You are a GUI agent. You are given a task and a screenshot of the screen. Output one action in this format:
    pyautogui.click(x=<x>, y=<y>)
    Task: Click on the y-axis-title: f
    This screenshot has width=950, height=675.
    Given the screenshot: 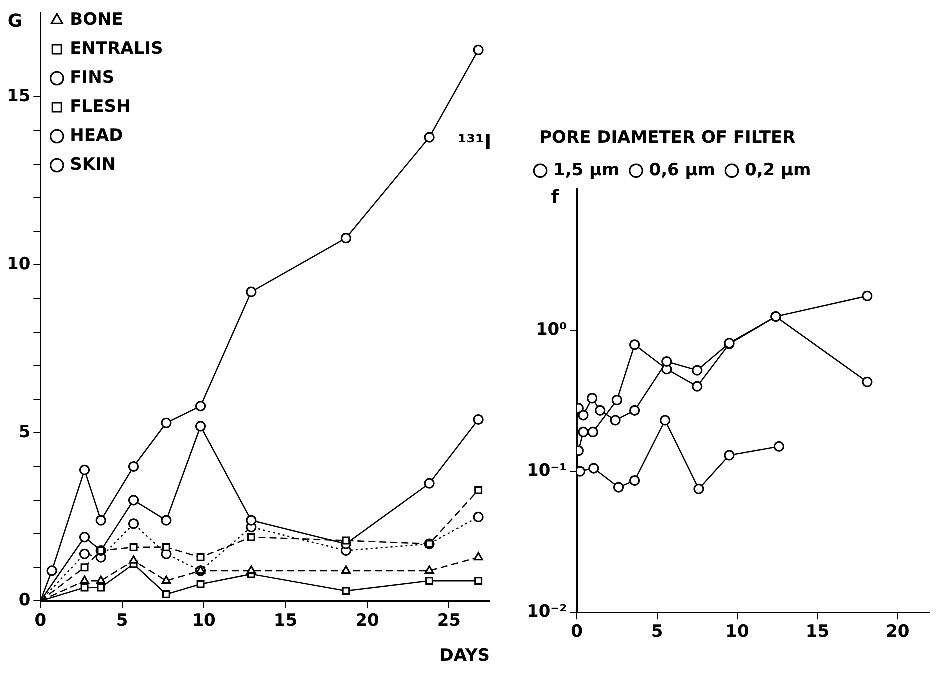 What is the action you would take?
    pyautogui.click(x=555, y=197)
    